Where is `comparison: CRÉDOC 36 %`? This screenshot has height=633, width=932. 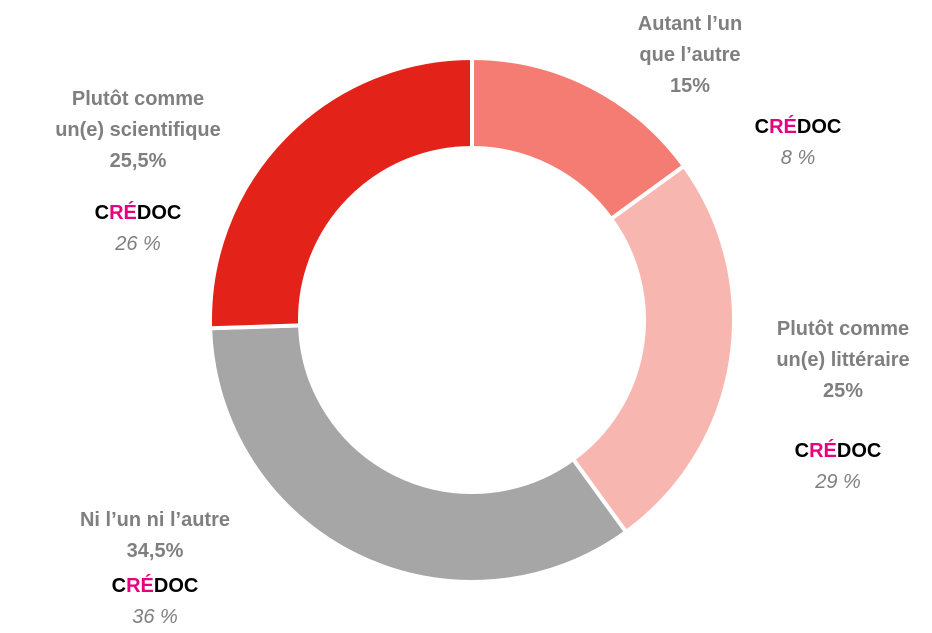 comparison: CRÉDOC 36 % is located at coordinates (155, 593).